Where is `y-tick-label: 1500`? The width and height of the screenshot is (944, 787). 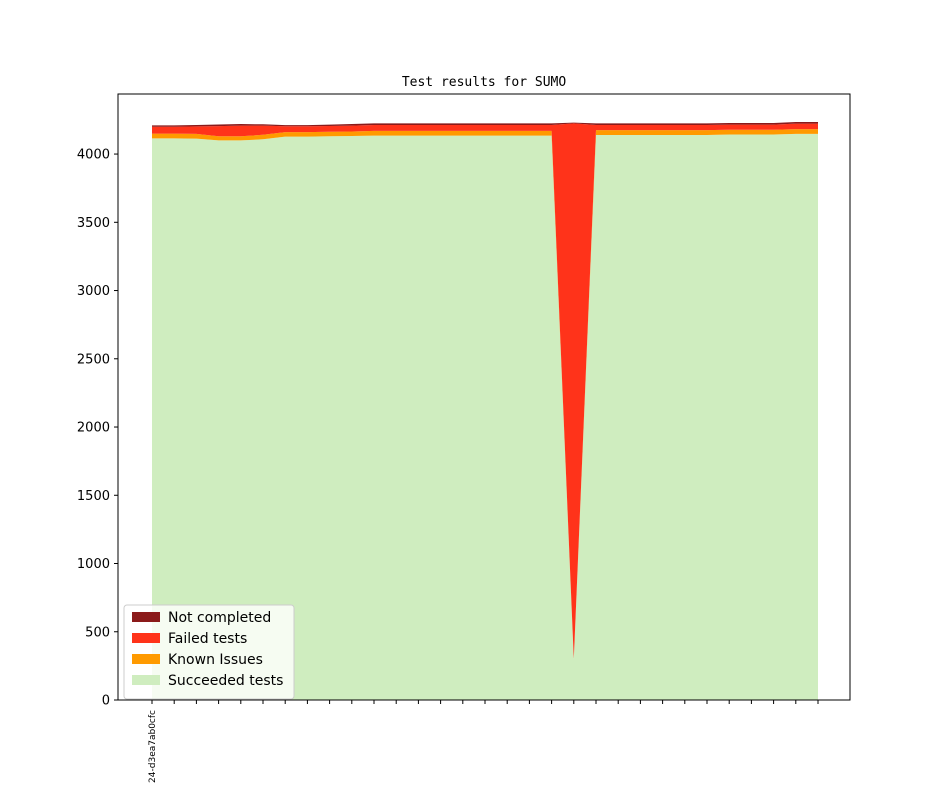 y-tick-label: 1500 is located at coordinates (93, 496).